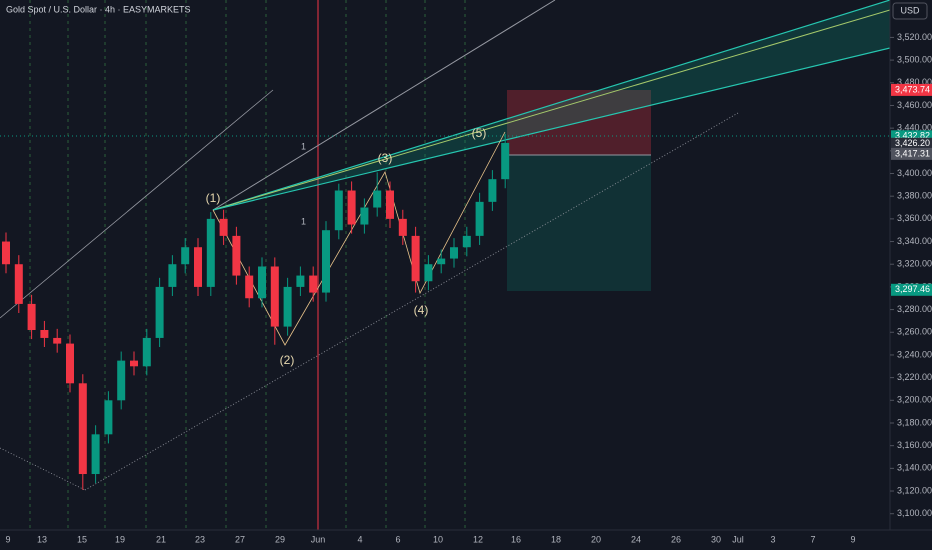  What do you see at coordinates (914, 354) in the screenshot?
I see `y-tick-label: 3,240.00` at bounding box center [914, 354].